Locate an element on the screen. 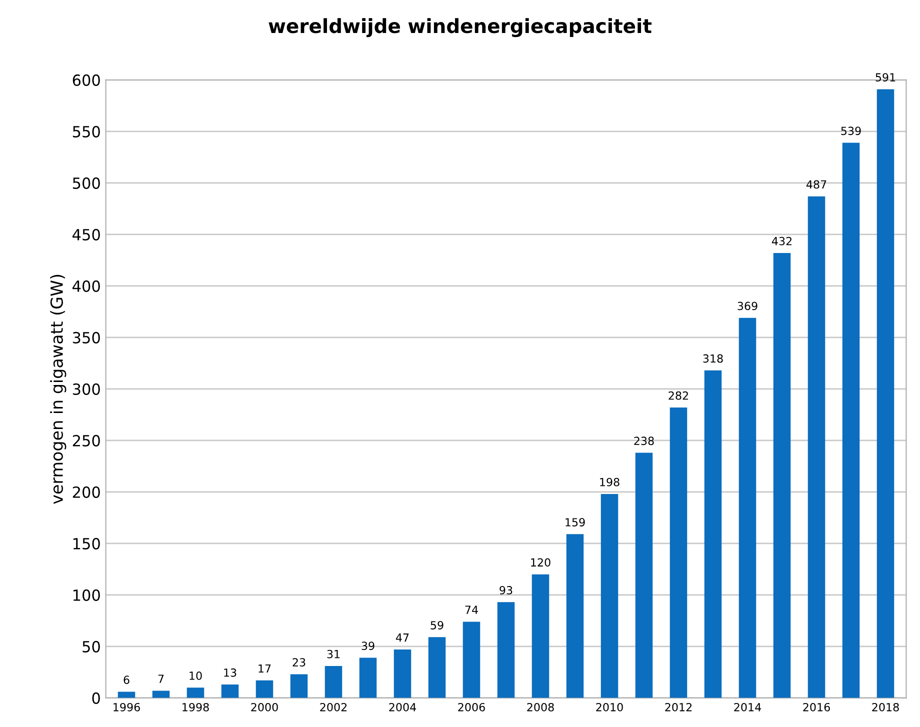  data-label: 74 is located at coordinates (471, 610).